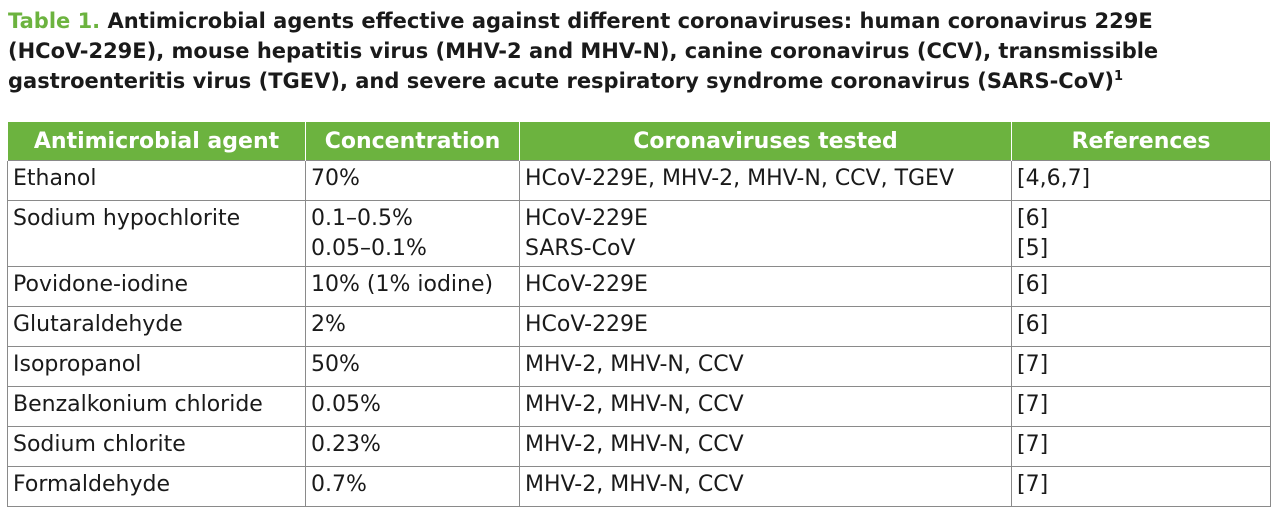 The width and height of the screenshot is (1287, 523). I want to click on reference-value: [6], so click(1033, 218).